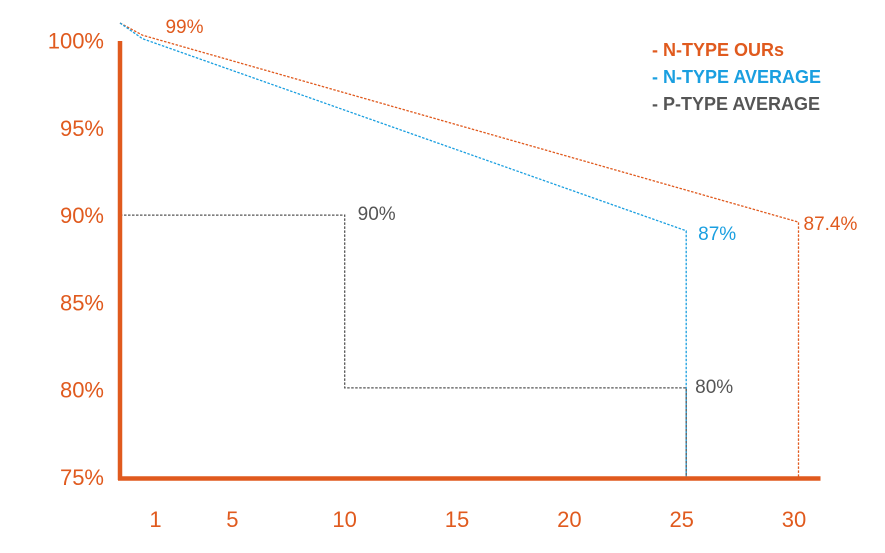 The width and height of the screenshot is (885, 553). What do you see at coordinates (232, 519) in the screenshot?
I see `x-tick-label: 5` at bounding box center [232, 519].